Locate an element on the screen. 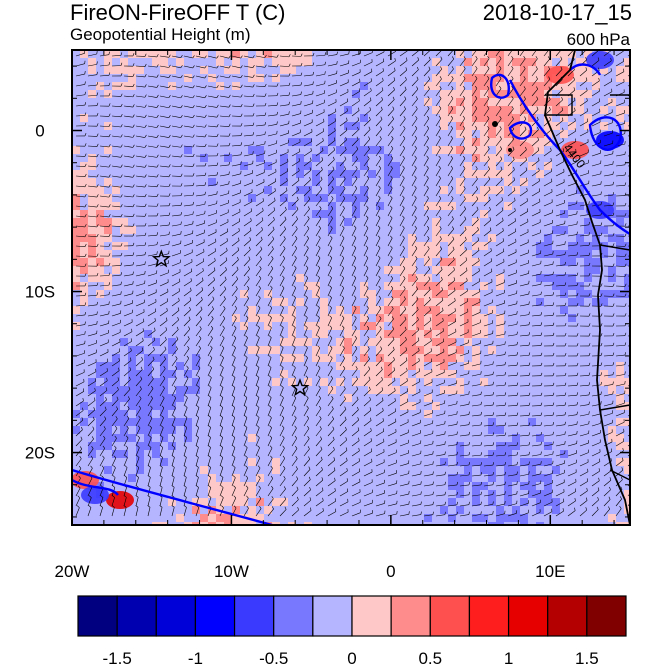 The width and height of the screenshot is (650, 667). site-markers is located at coordinates (230, 323).